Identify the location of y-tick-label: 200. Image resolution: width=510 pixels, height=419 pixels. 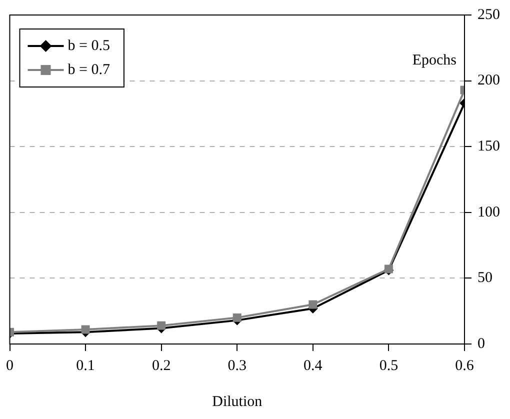
(489, 80).